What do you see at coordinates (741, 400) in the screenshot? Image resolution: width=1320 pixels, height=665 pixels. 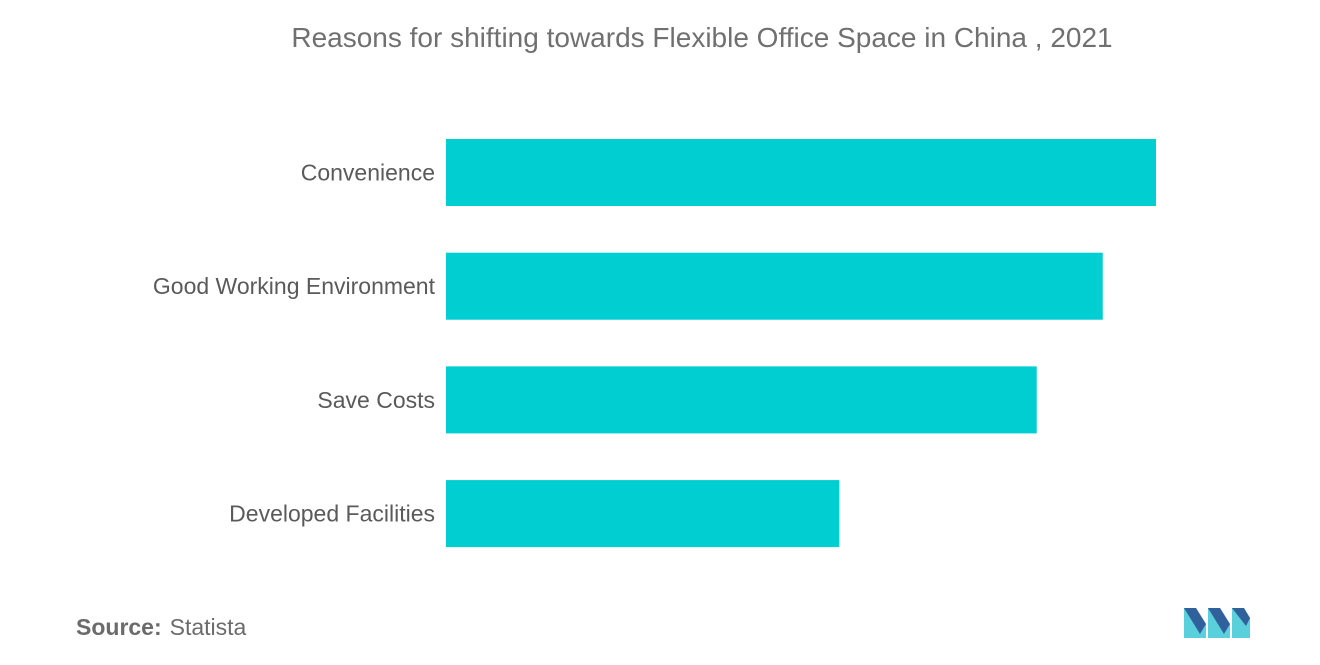 I see `bar-save-costs` at bounding box center [741, 400].